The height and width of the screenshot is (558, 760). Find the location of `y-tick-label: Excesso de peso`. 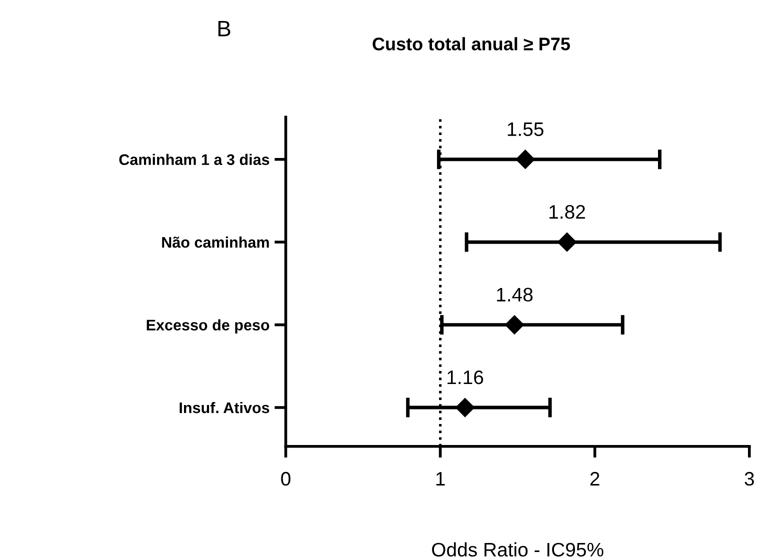

y-tick-label: Excesso de peso is located at coordinates (208, 326).